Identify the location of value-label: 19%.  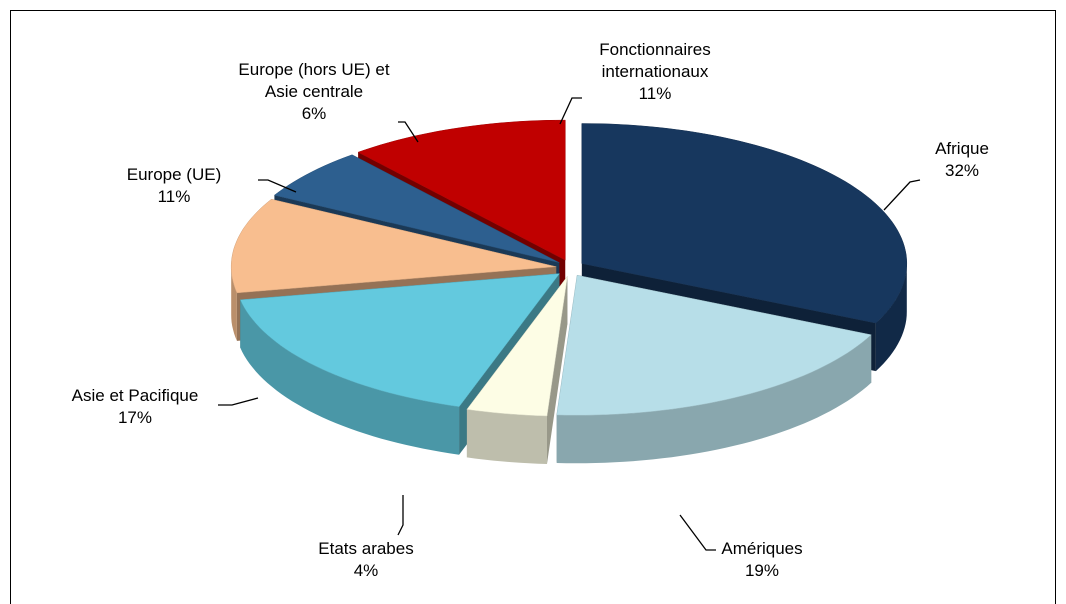
(762, 570).